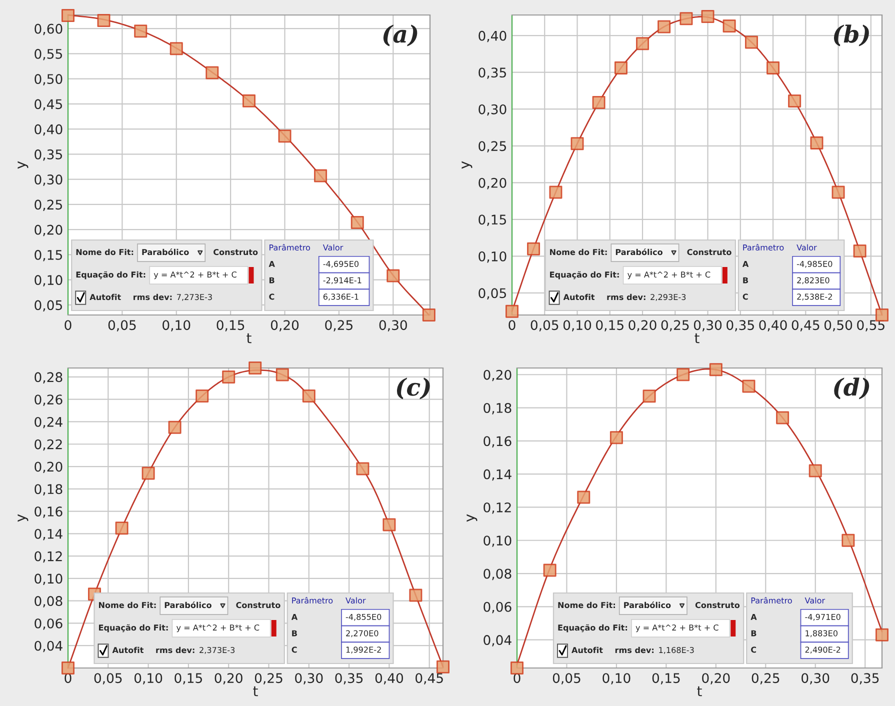 Image resolution: width=895 pixels, height=706 pixels. What do you see at coordinates (852, 389) in the screenshot?
I see `annotation: (d)` at bounding box center [852, 389].